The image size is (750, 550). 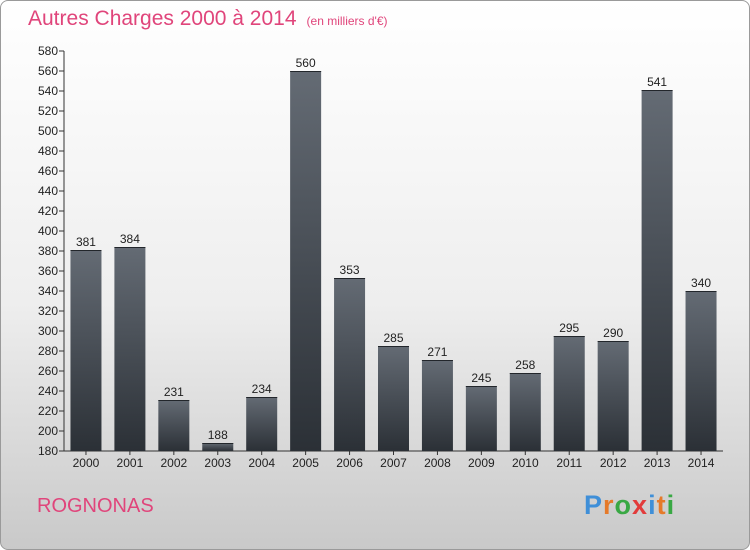 What do you see at coordinates (48, 271) in the screenshot?
I see `y-tick-label: 360` at bounding box center [48, 271].